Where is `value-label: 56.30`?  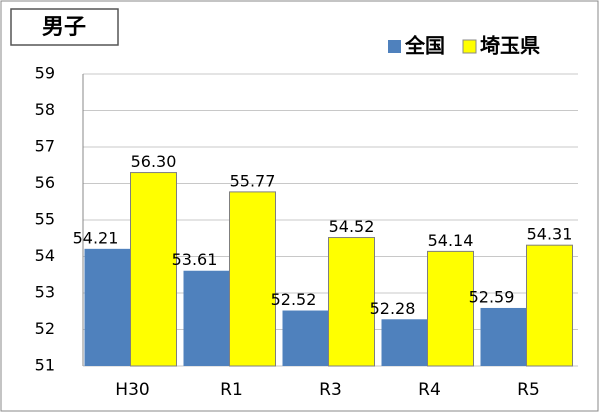 value-label: 56.30 is located at coordinates (154, 161).